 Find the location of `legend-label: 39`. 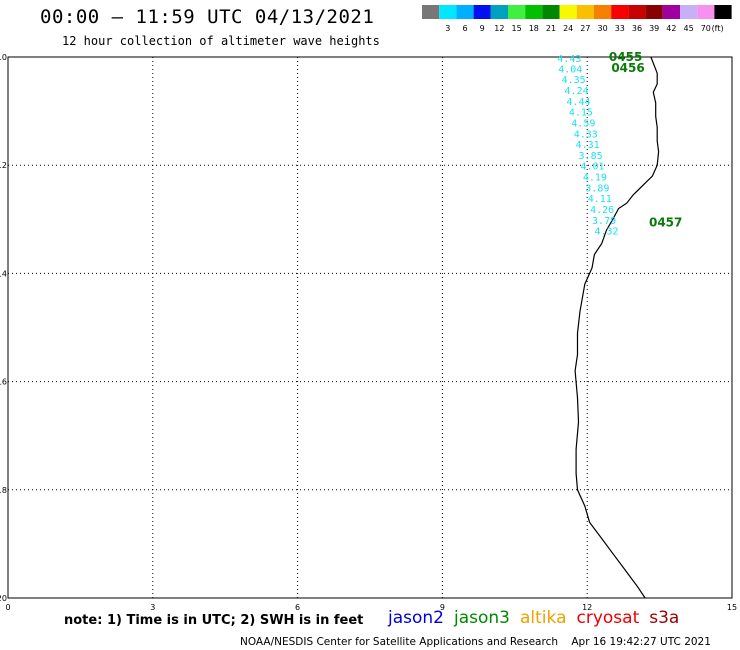

legend-label: 39 is located at coordinates (654, 28).